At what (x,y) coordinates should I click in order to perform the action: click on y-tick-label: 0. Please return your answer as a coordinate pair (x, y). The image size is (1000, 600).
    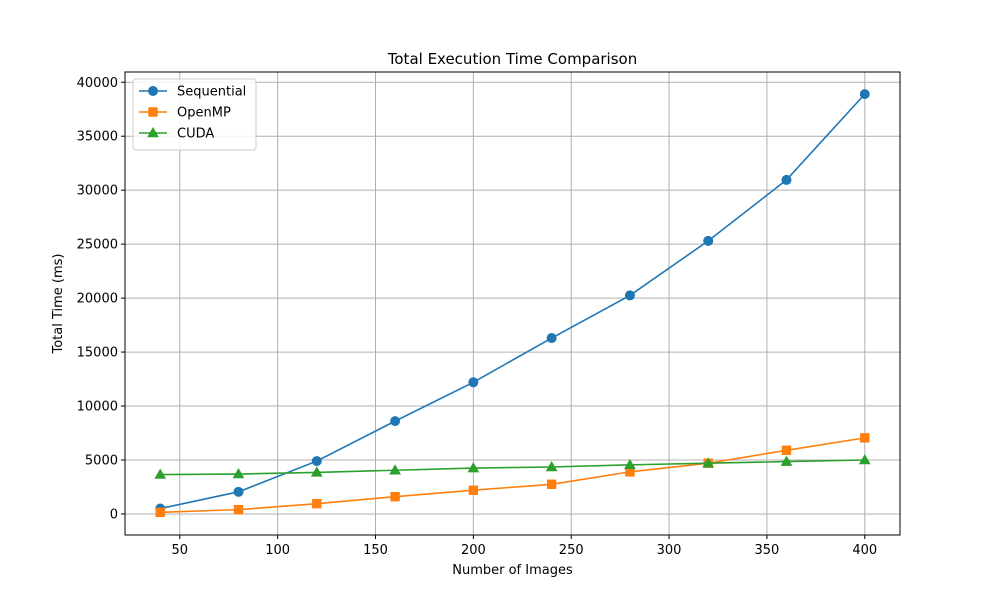
    Looking at the image, I should click on (114, 514).